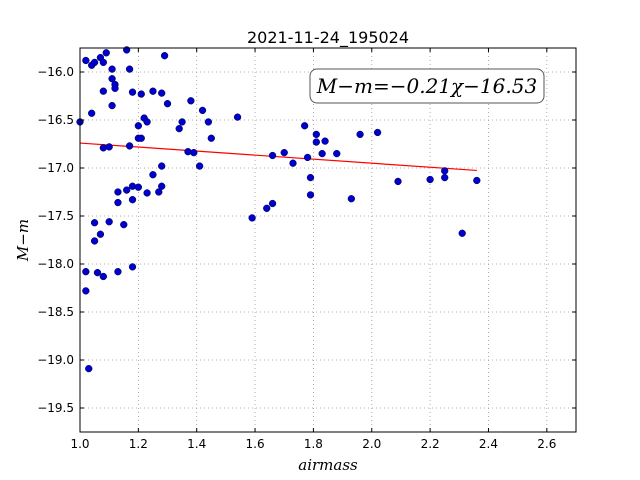 The width and height of the screenshot is (640, 480). Describe the element at coordinates (546, 444) in the screenshot. I see `x-tick-label: 2.6` at that location.